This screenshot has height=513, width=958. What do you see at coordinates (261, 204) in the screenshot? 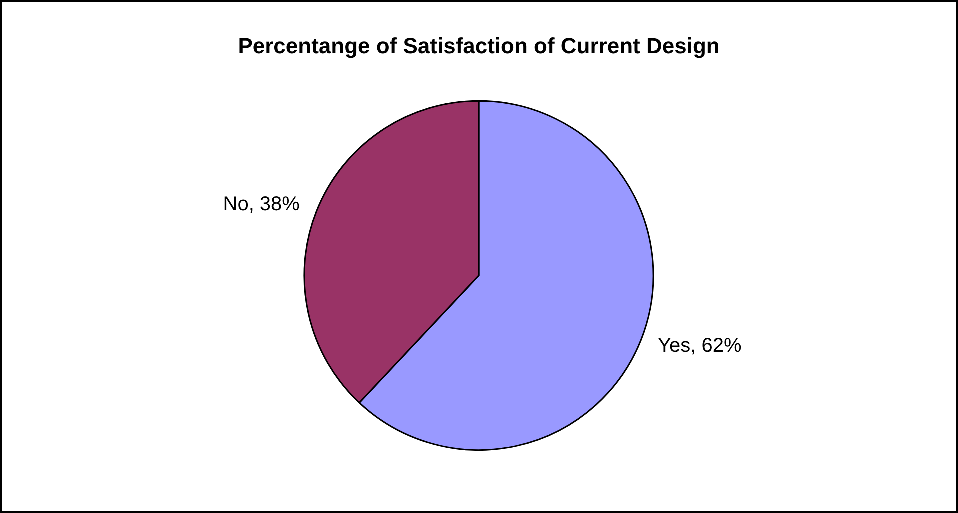
I see `slice-label: No, 38%` at bounding box center [261, 204].